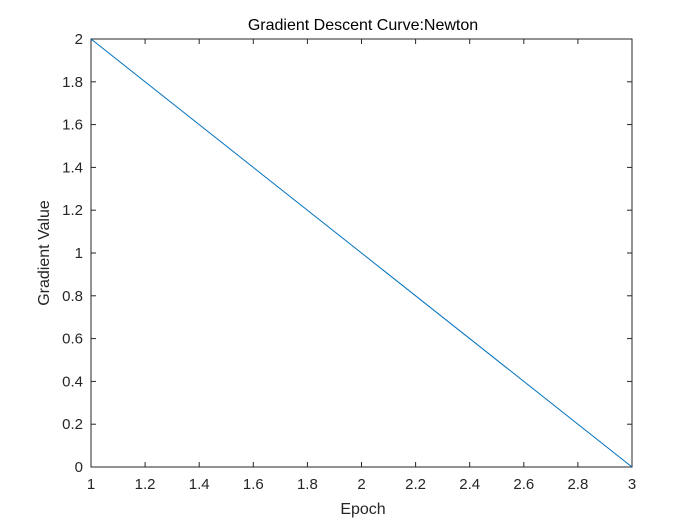 The height and width of the screenshot is (525, 700). I want to click on x-tick-label: 1.6, so click(253, 484).